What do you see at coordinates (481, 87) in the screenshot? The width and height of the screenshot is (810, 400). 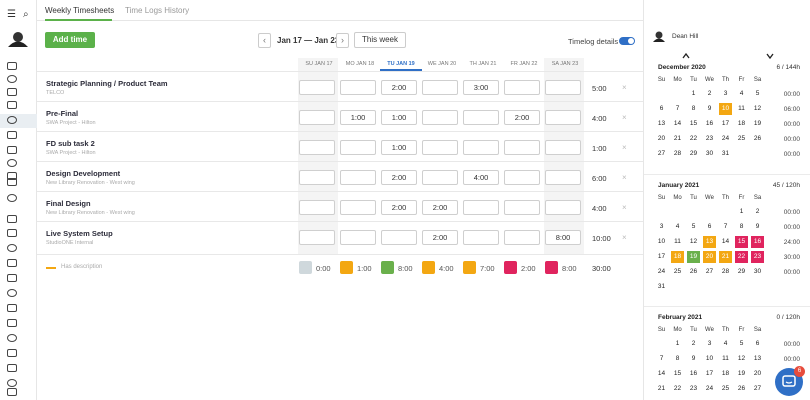 I see `time-entry-input: 3:00` at bounding box center [481, 87].